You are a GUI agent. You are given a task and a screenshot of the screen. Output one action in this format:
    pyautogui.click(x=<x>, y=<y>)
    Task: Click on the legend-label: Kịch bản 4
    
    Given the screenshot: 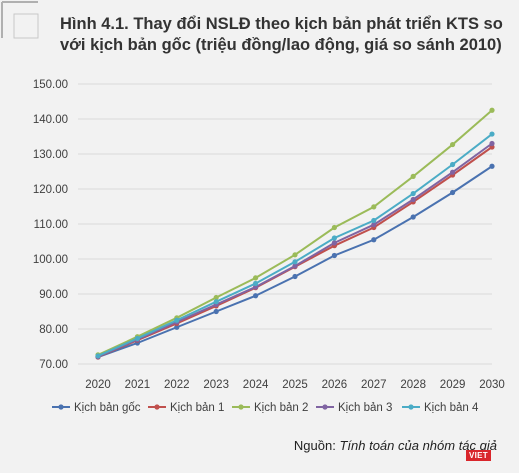 What is the action you would take?
    pyautogui.click(x=451, y=408)
    